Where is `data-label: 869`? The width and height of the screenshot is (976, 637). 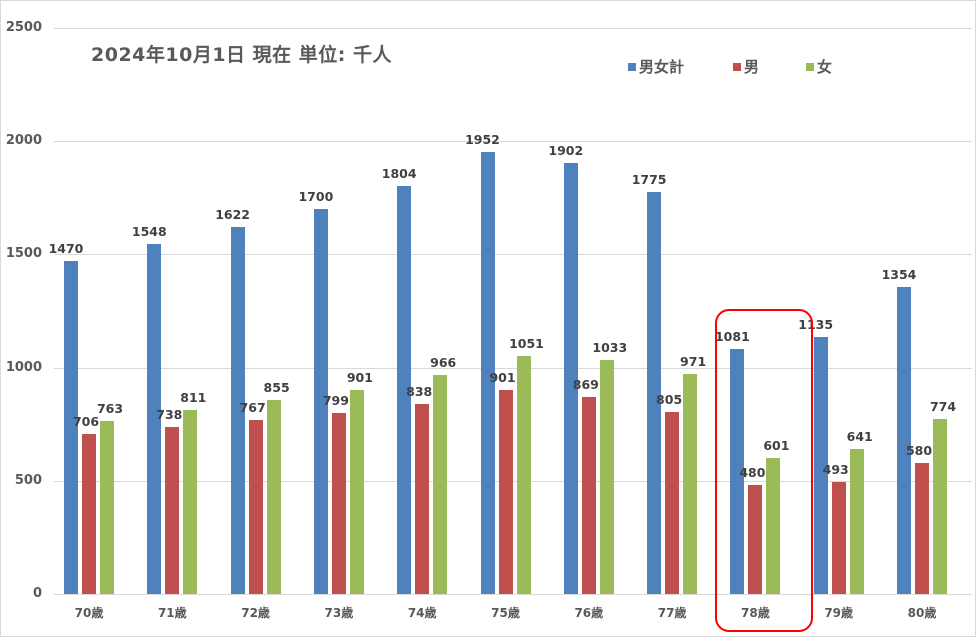 data-label: 869 is located at coordinates (585, 385).